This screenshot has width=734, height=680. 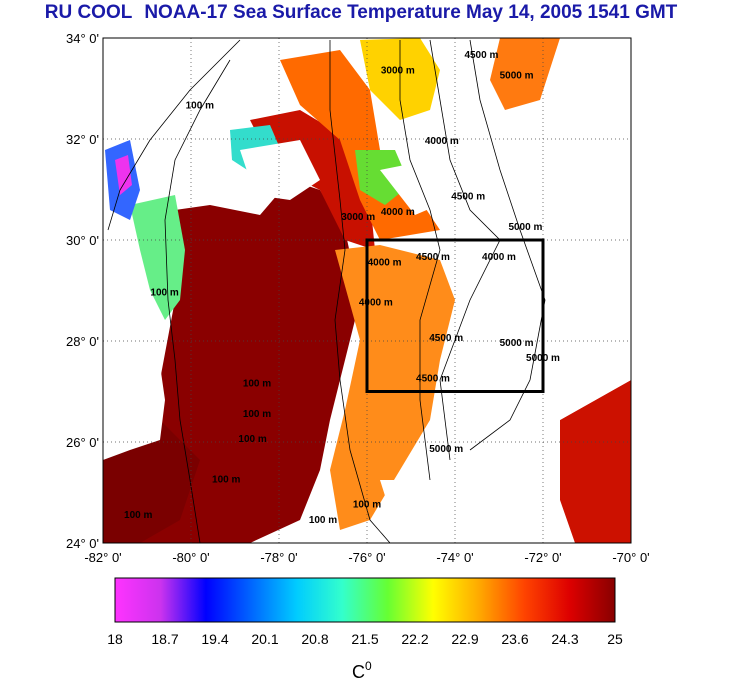 I want to click on sst-east-red, so click(x=595, y=461).